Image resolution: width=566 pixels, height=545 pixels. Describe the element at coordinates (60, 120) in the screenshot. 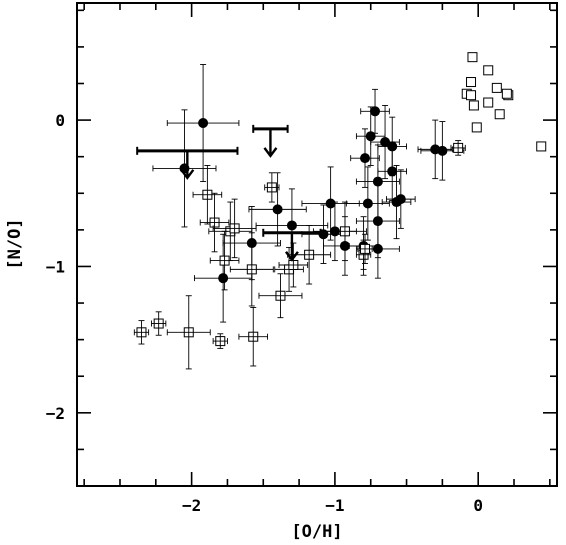

I see `y-tick-label: 0` at that location.